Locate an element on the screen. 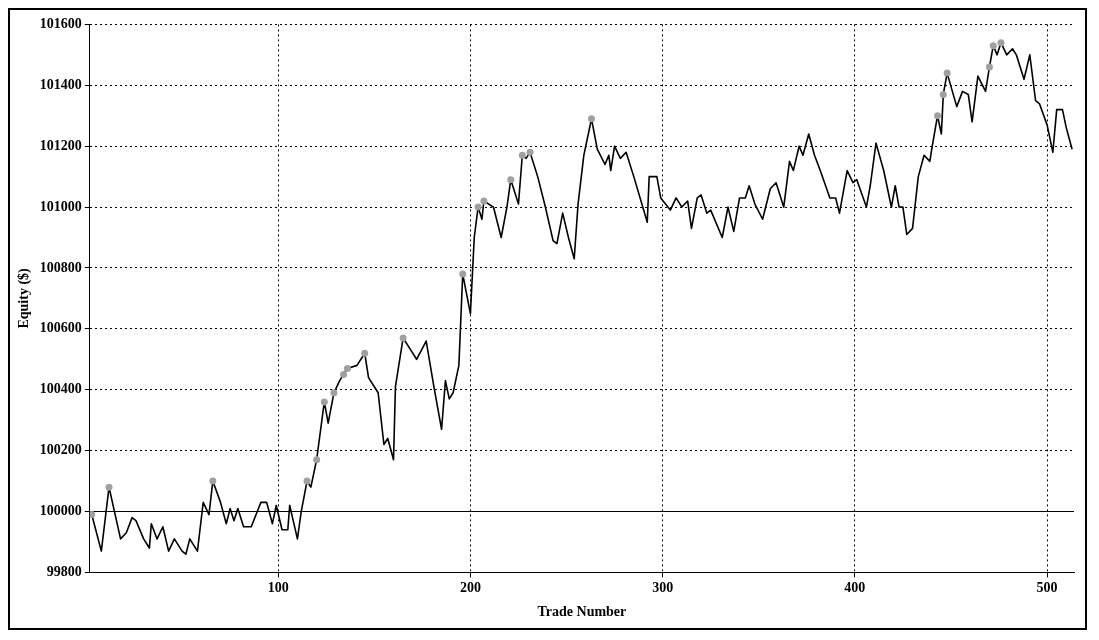 The width and height of the screenshot is (1099, 640). y-tick-label: 99800 is located at coordinates (64, 572).